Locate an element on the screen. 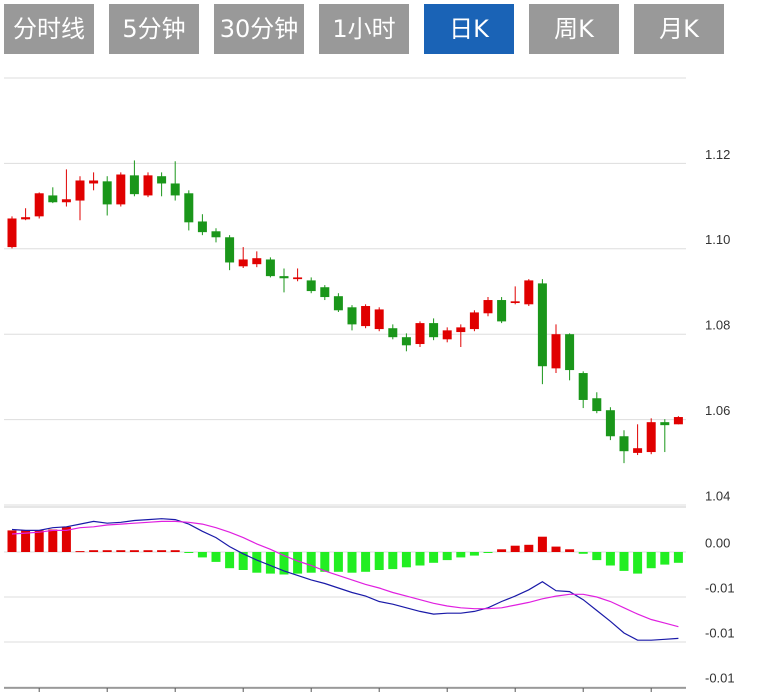 The height and width of the screenshot is (692, 764). y-tick-label: 1.10 is located at coordinates (717, 239).